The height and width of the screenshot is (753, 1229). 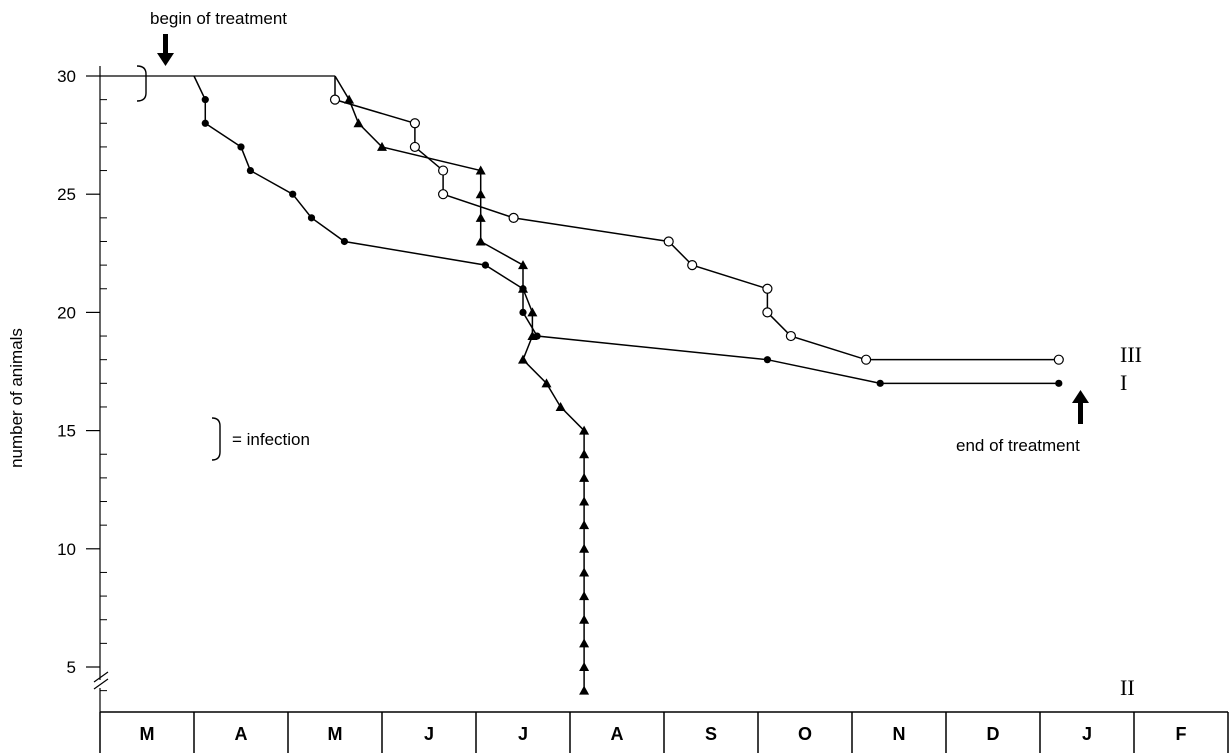 I want to click on begin-treatment-label: begin of treatment, so click(x=218, y=18).